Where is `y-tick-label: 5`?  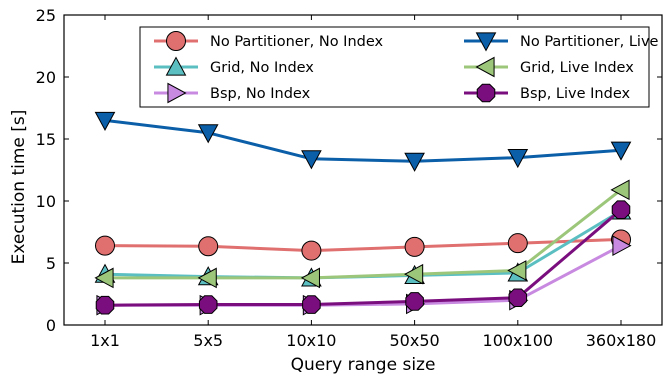
y-tick-label: 5 is located at coordinates (51, 263).